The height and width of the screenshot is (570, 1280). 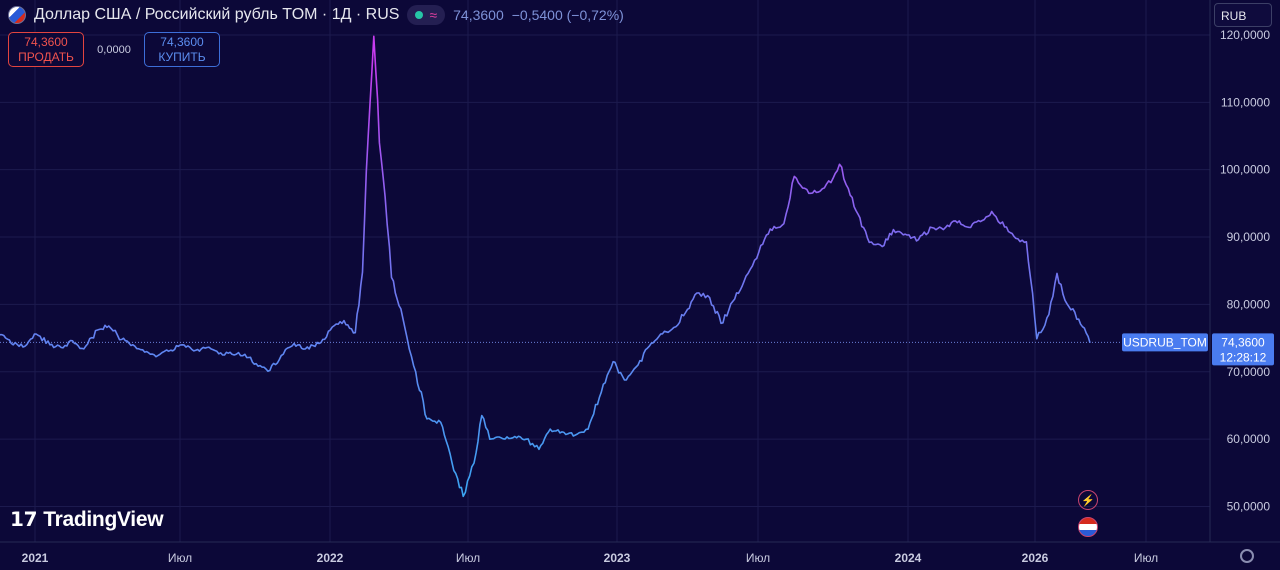 I want to click on x-tick-label: 2024, so click(x=908, y=558).